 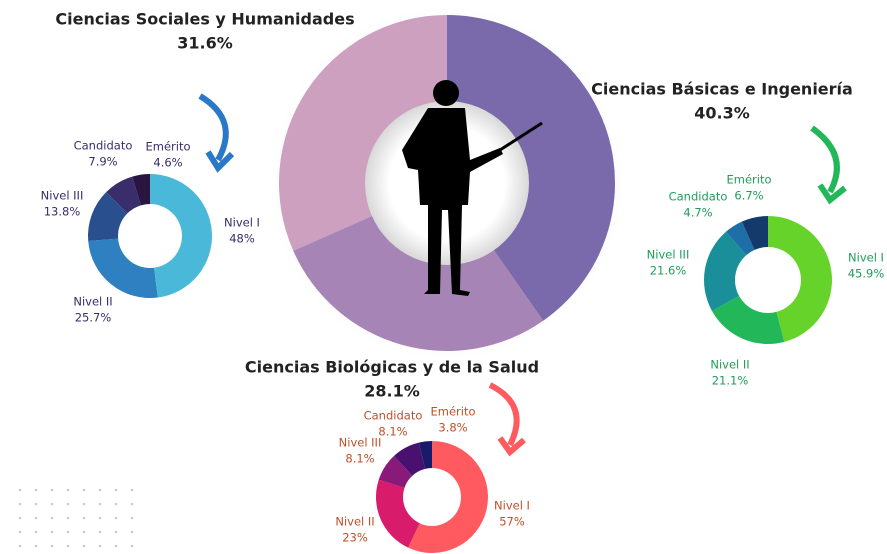 What do you see at coordinates (392, 367) in the screenshot?
I see `area-title: Ciencias Biológicas y de la Salud` at bounding box center [392, 367].